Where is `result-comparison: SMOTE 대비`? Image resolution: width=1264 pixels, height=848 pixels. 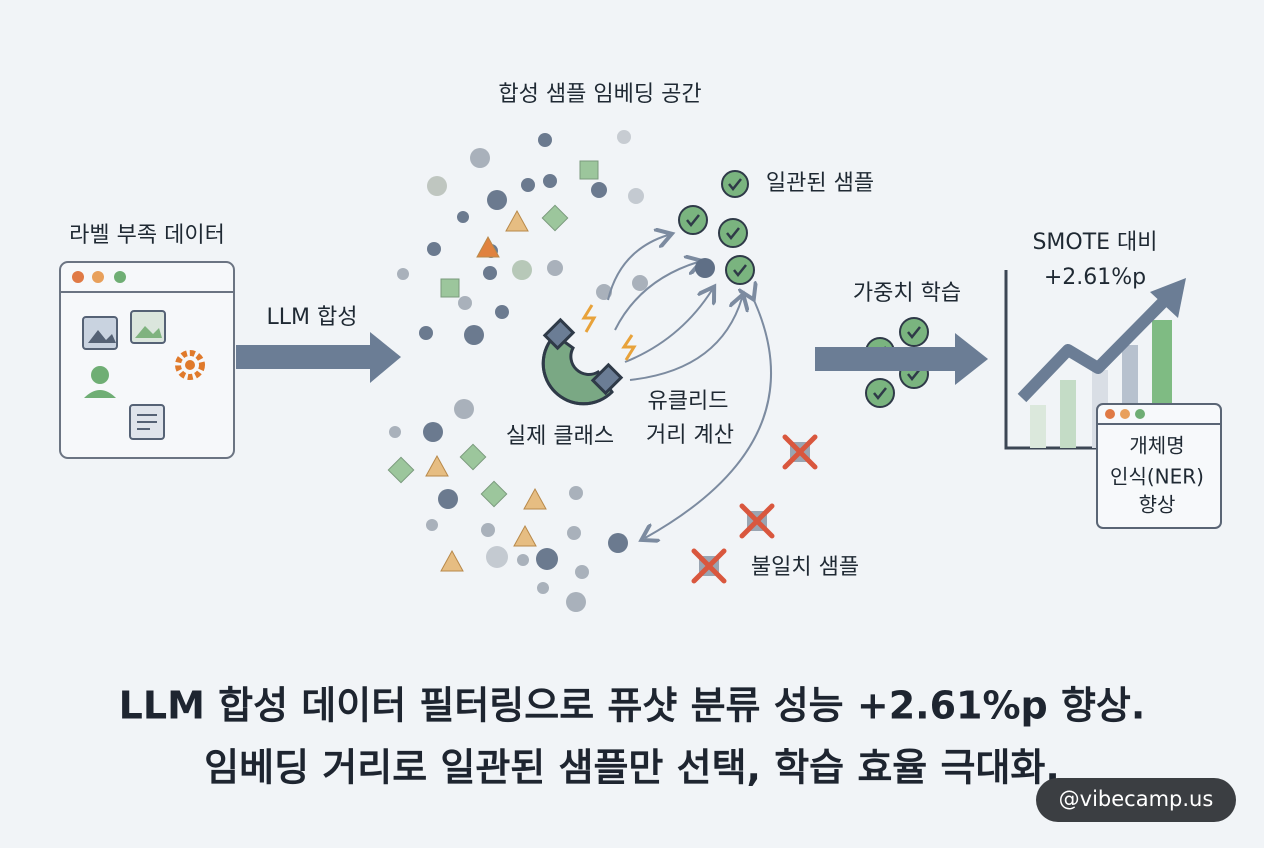 result-comparison: SMOTE 대비 is located at coordinates (1094, 242).